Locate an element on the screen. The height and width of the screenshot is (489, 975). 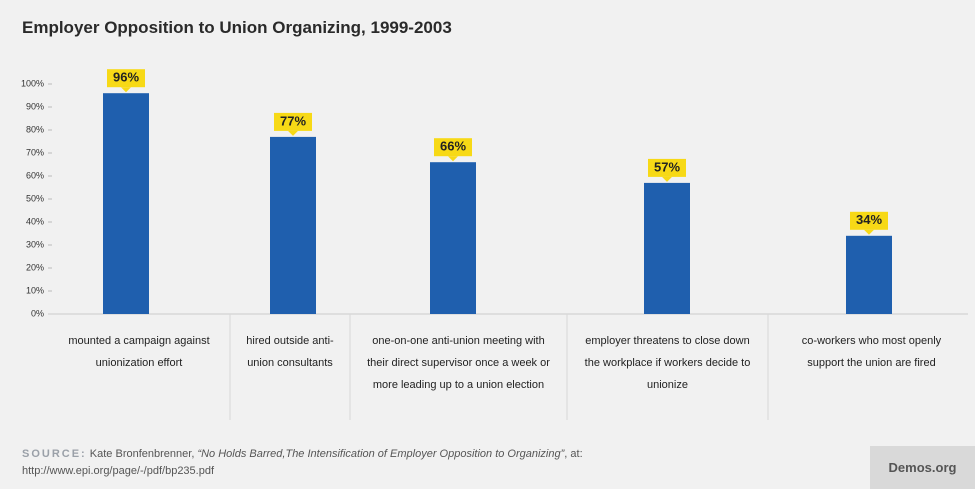
y-tick-label: 20% is located at coordinates (35, 267).